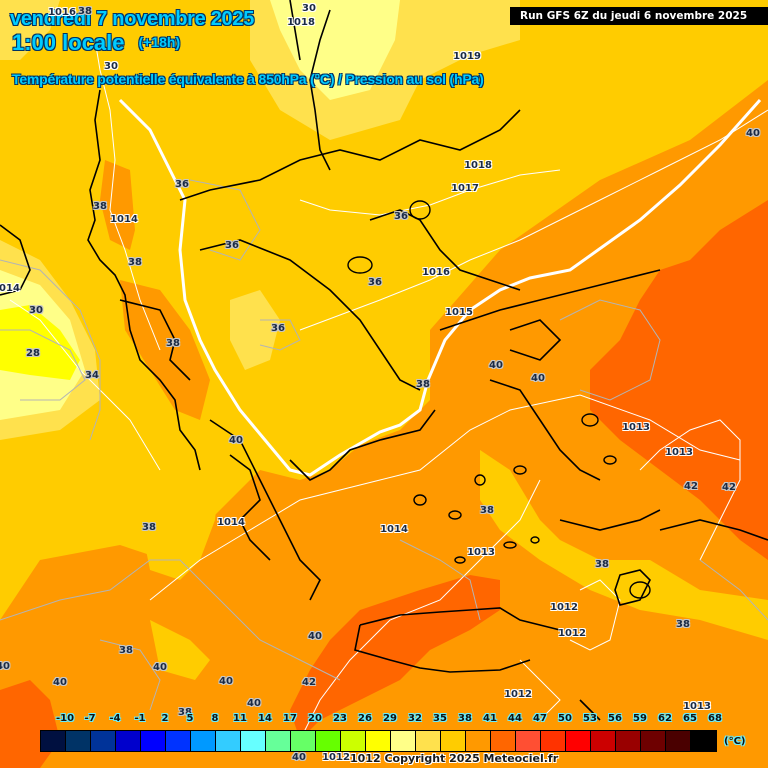 This screenshot has height=768, width=768. Describe the element at coordinates (40, 342) in the screenshot. I see `band-28-west` at that location.